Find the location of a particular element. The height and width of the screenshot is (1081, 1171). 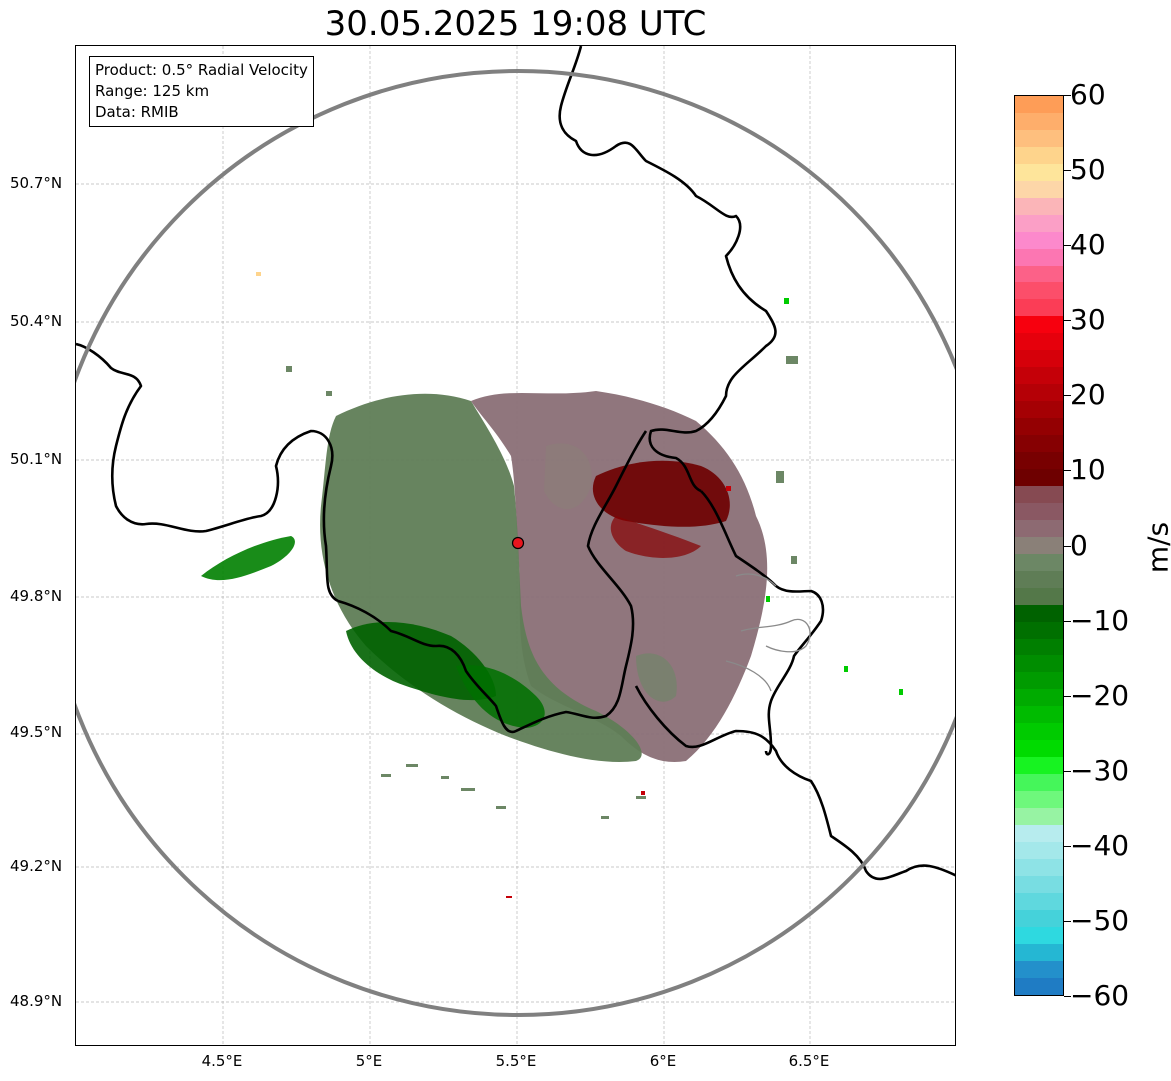

echo-west-band is located at coordinates (248, 558).